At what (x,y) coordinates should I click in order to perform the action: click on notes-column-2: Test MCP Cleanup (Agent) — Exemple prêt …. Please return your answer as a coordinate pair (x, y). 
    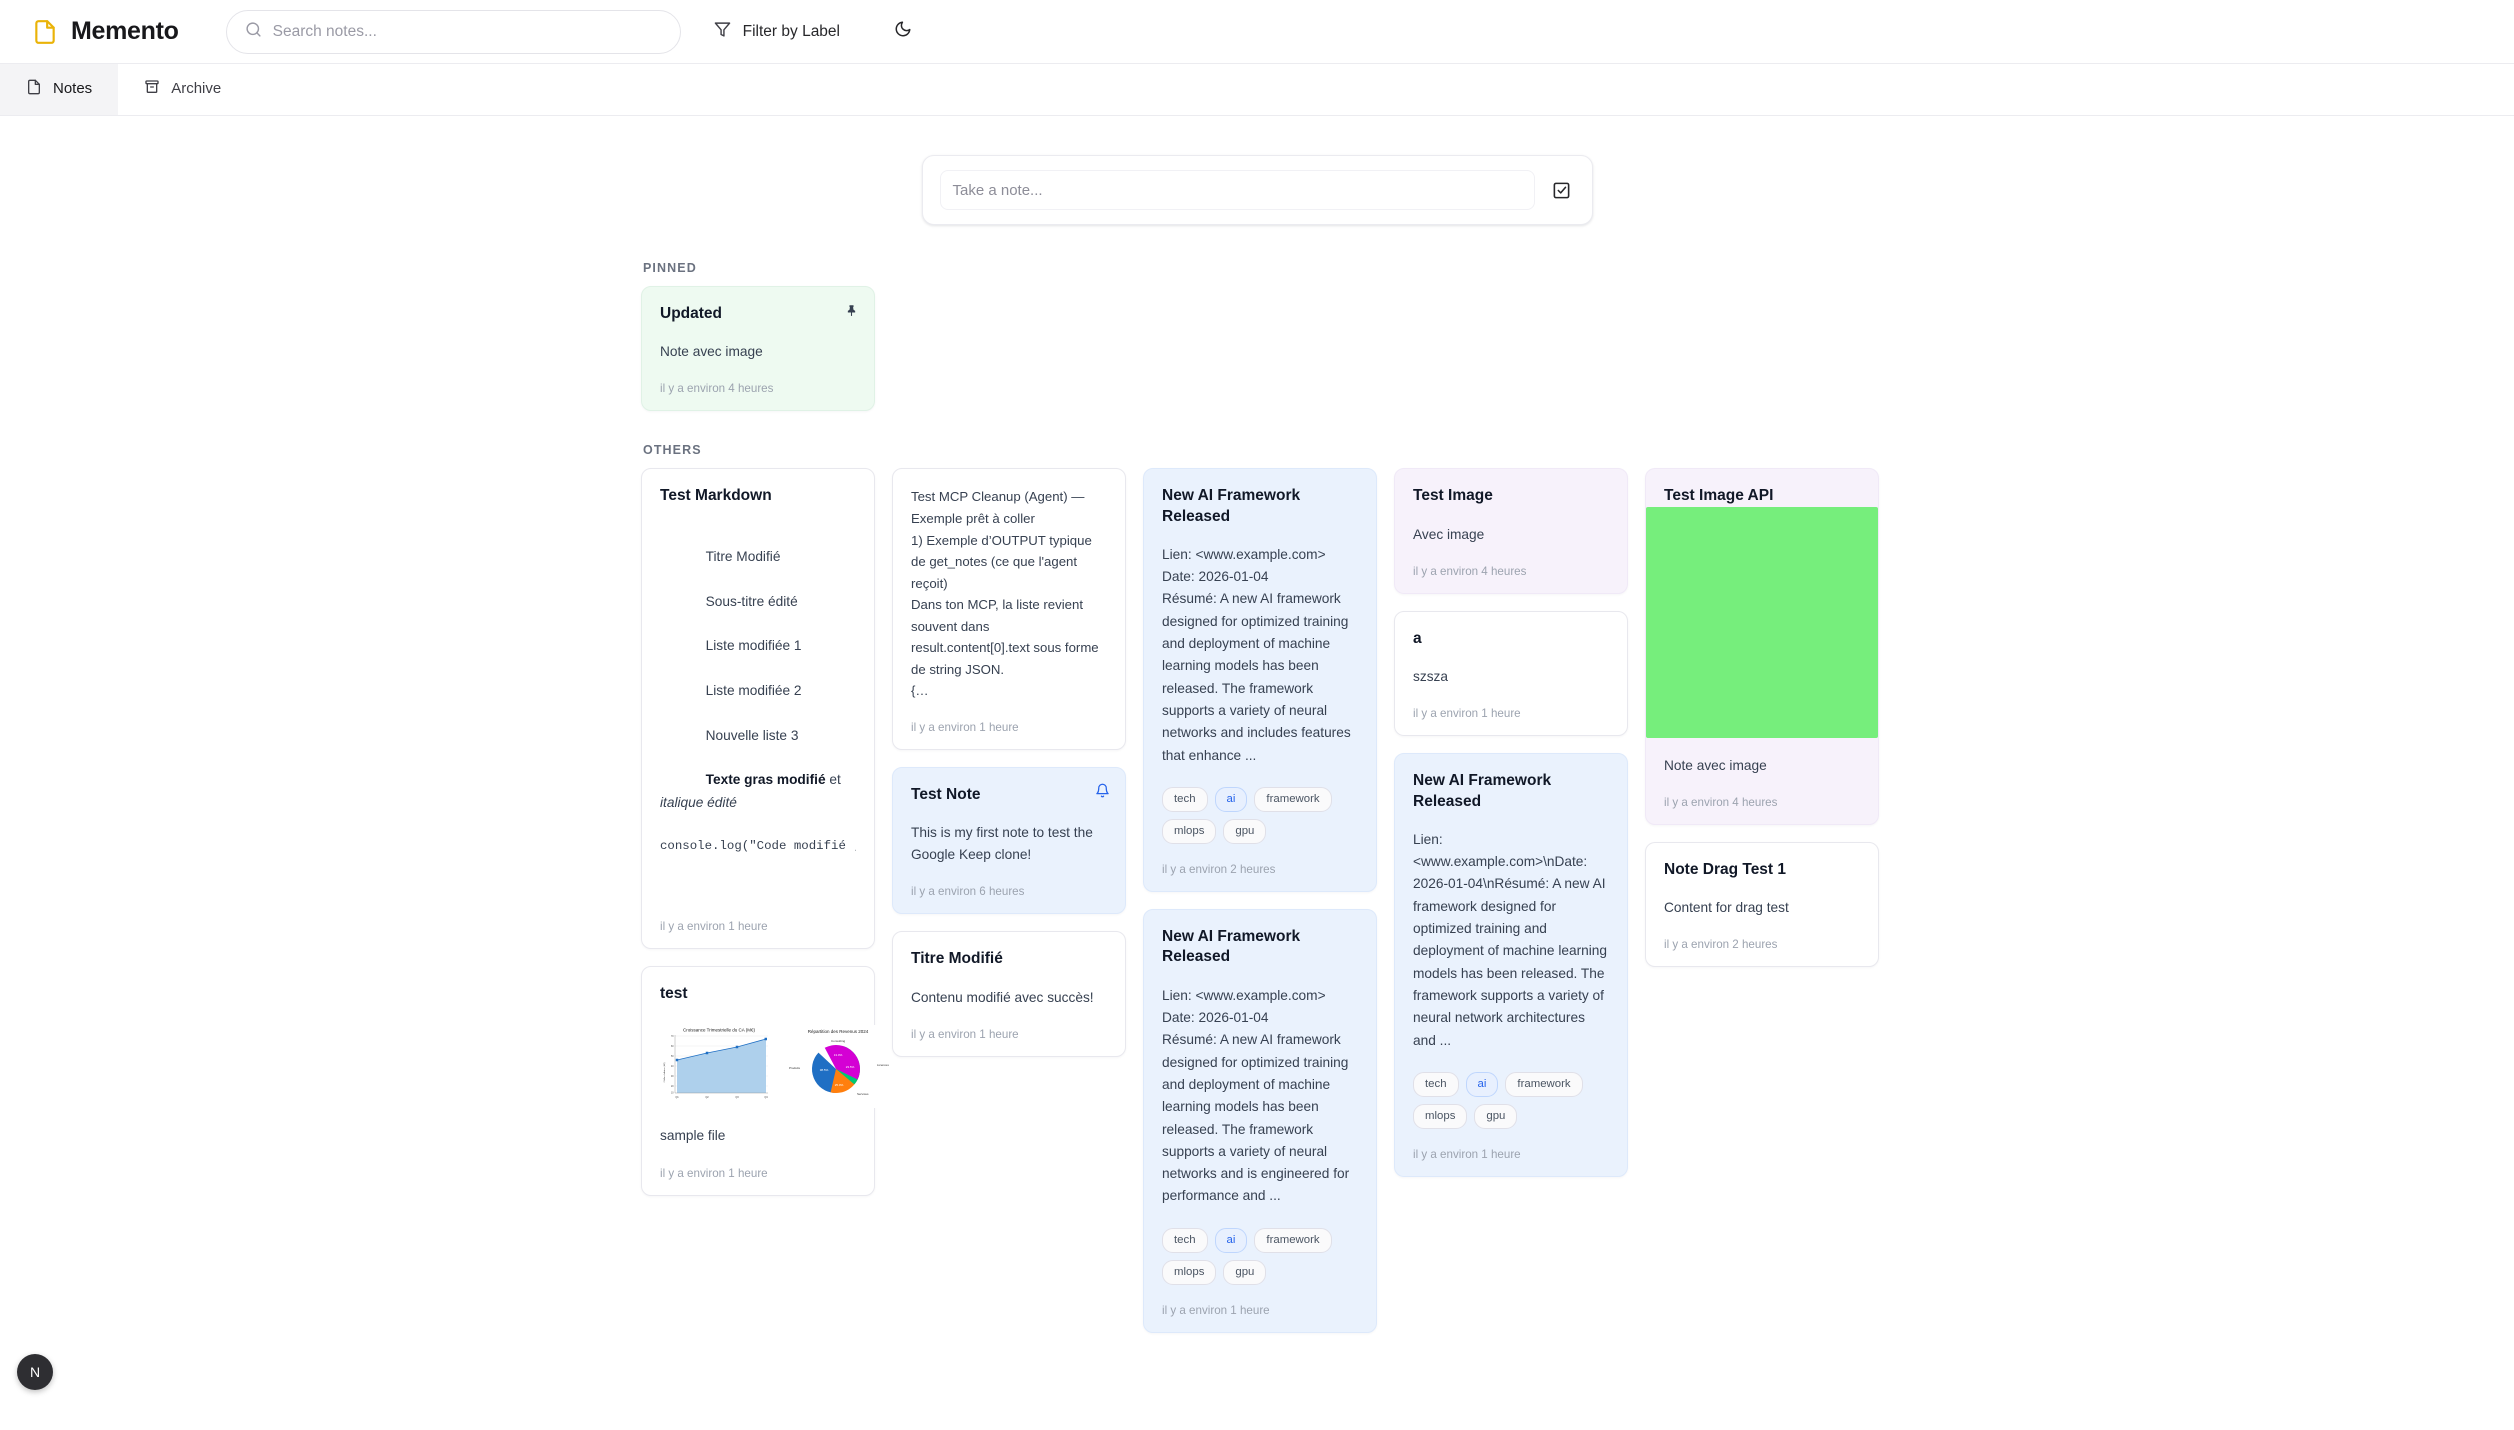
    Looking at the image, I should click on (1009, 762).